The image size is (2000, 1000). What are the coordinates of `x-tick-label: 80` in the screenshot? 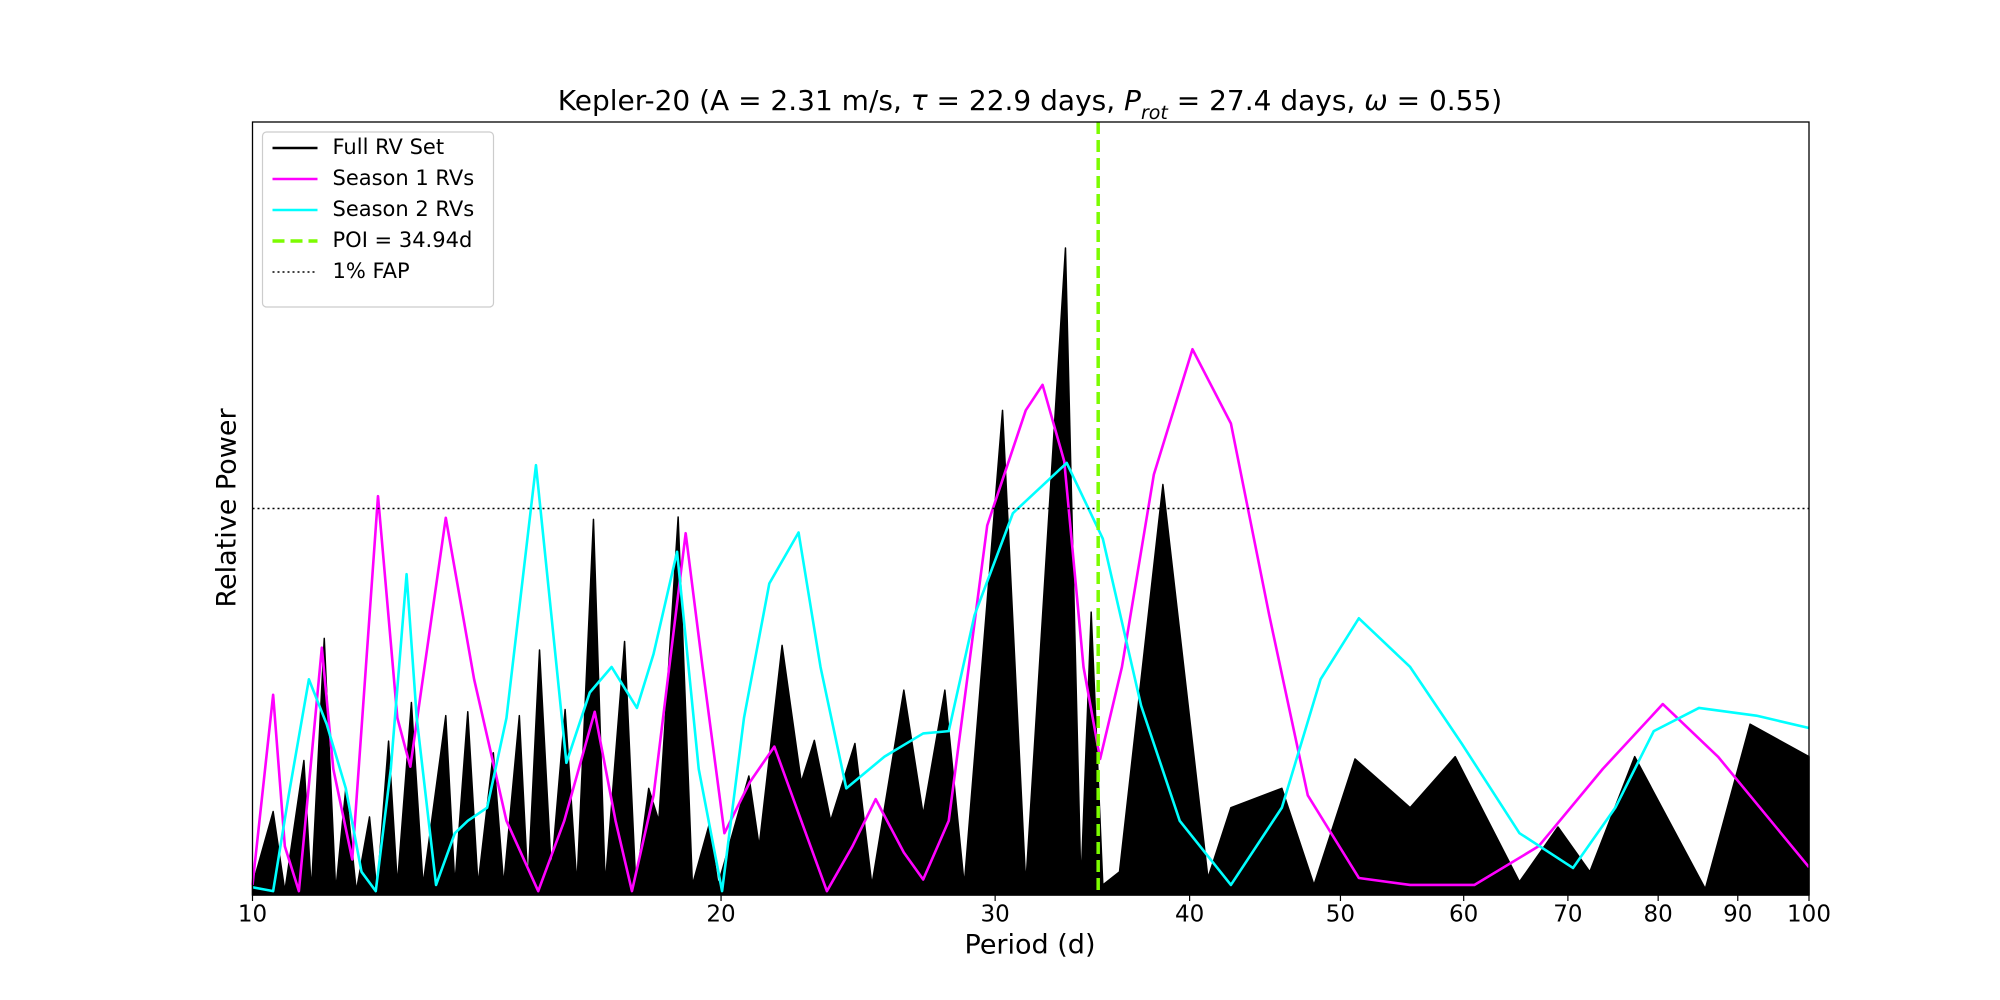 It's located at (1658, 915).